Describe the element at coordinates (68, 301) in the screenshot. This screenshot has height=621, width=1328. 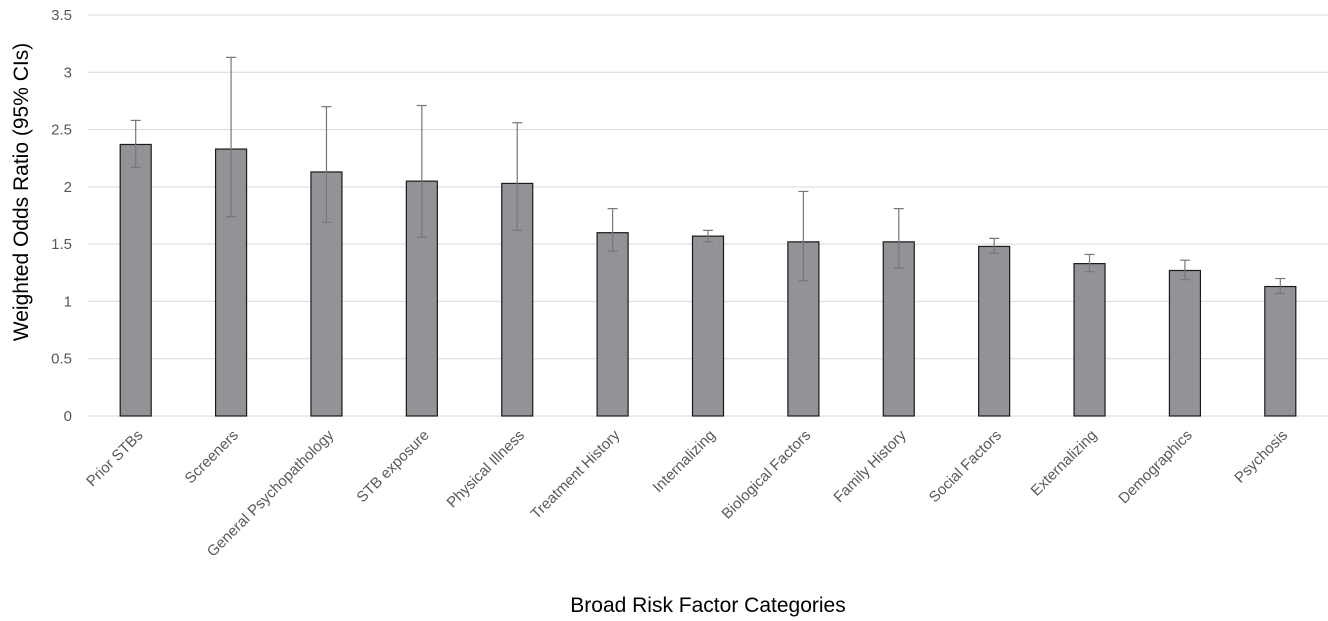
I see `y-tick-label: 1` at that location.